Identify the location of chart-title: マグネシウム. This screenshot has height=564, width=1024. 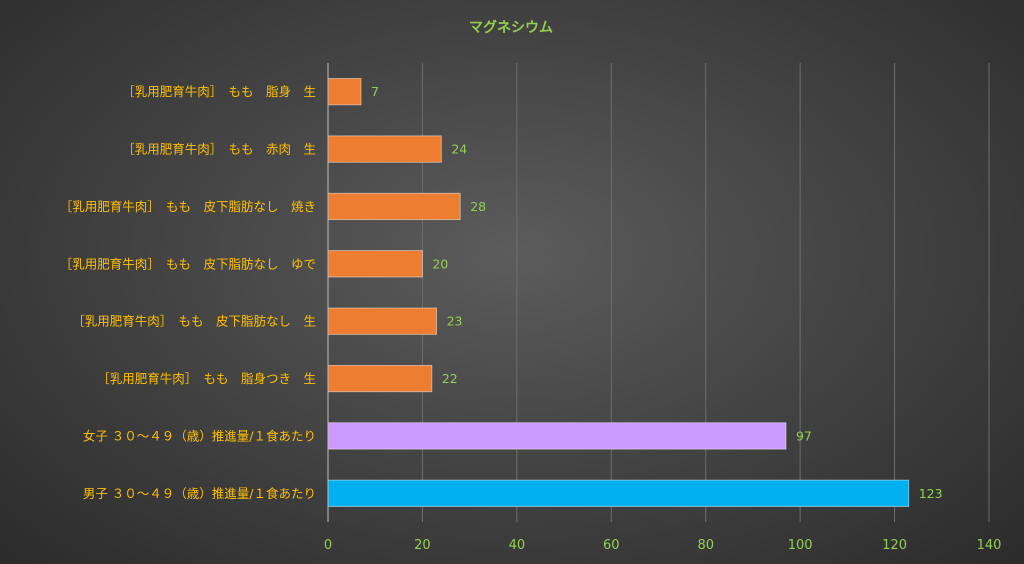
(511, 27).